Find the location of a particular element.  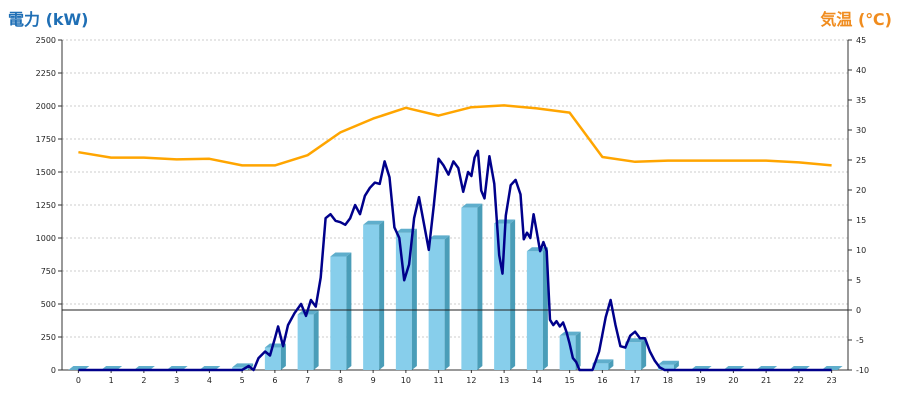

x-tick-label: 7 is located at coordinates (307, 380).